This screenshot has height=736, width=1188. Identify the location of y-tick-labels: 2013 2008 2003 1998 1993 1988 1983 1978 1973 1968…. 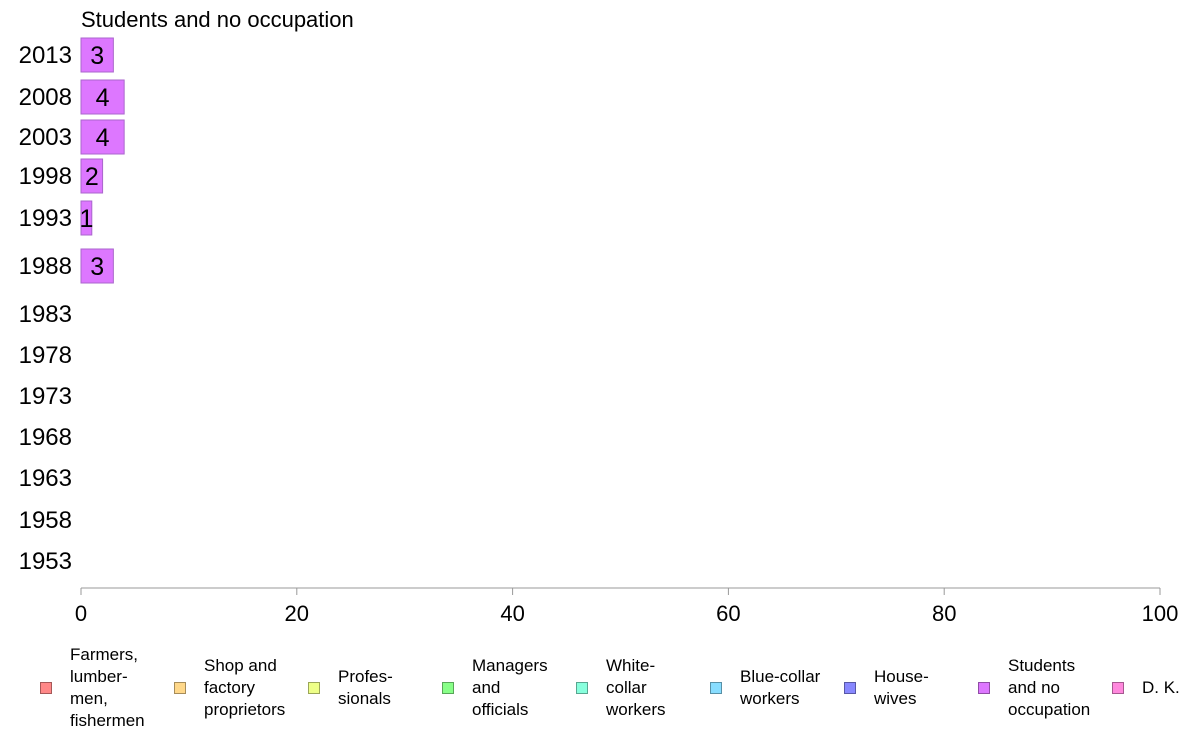
(45, 308).